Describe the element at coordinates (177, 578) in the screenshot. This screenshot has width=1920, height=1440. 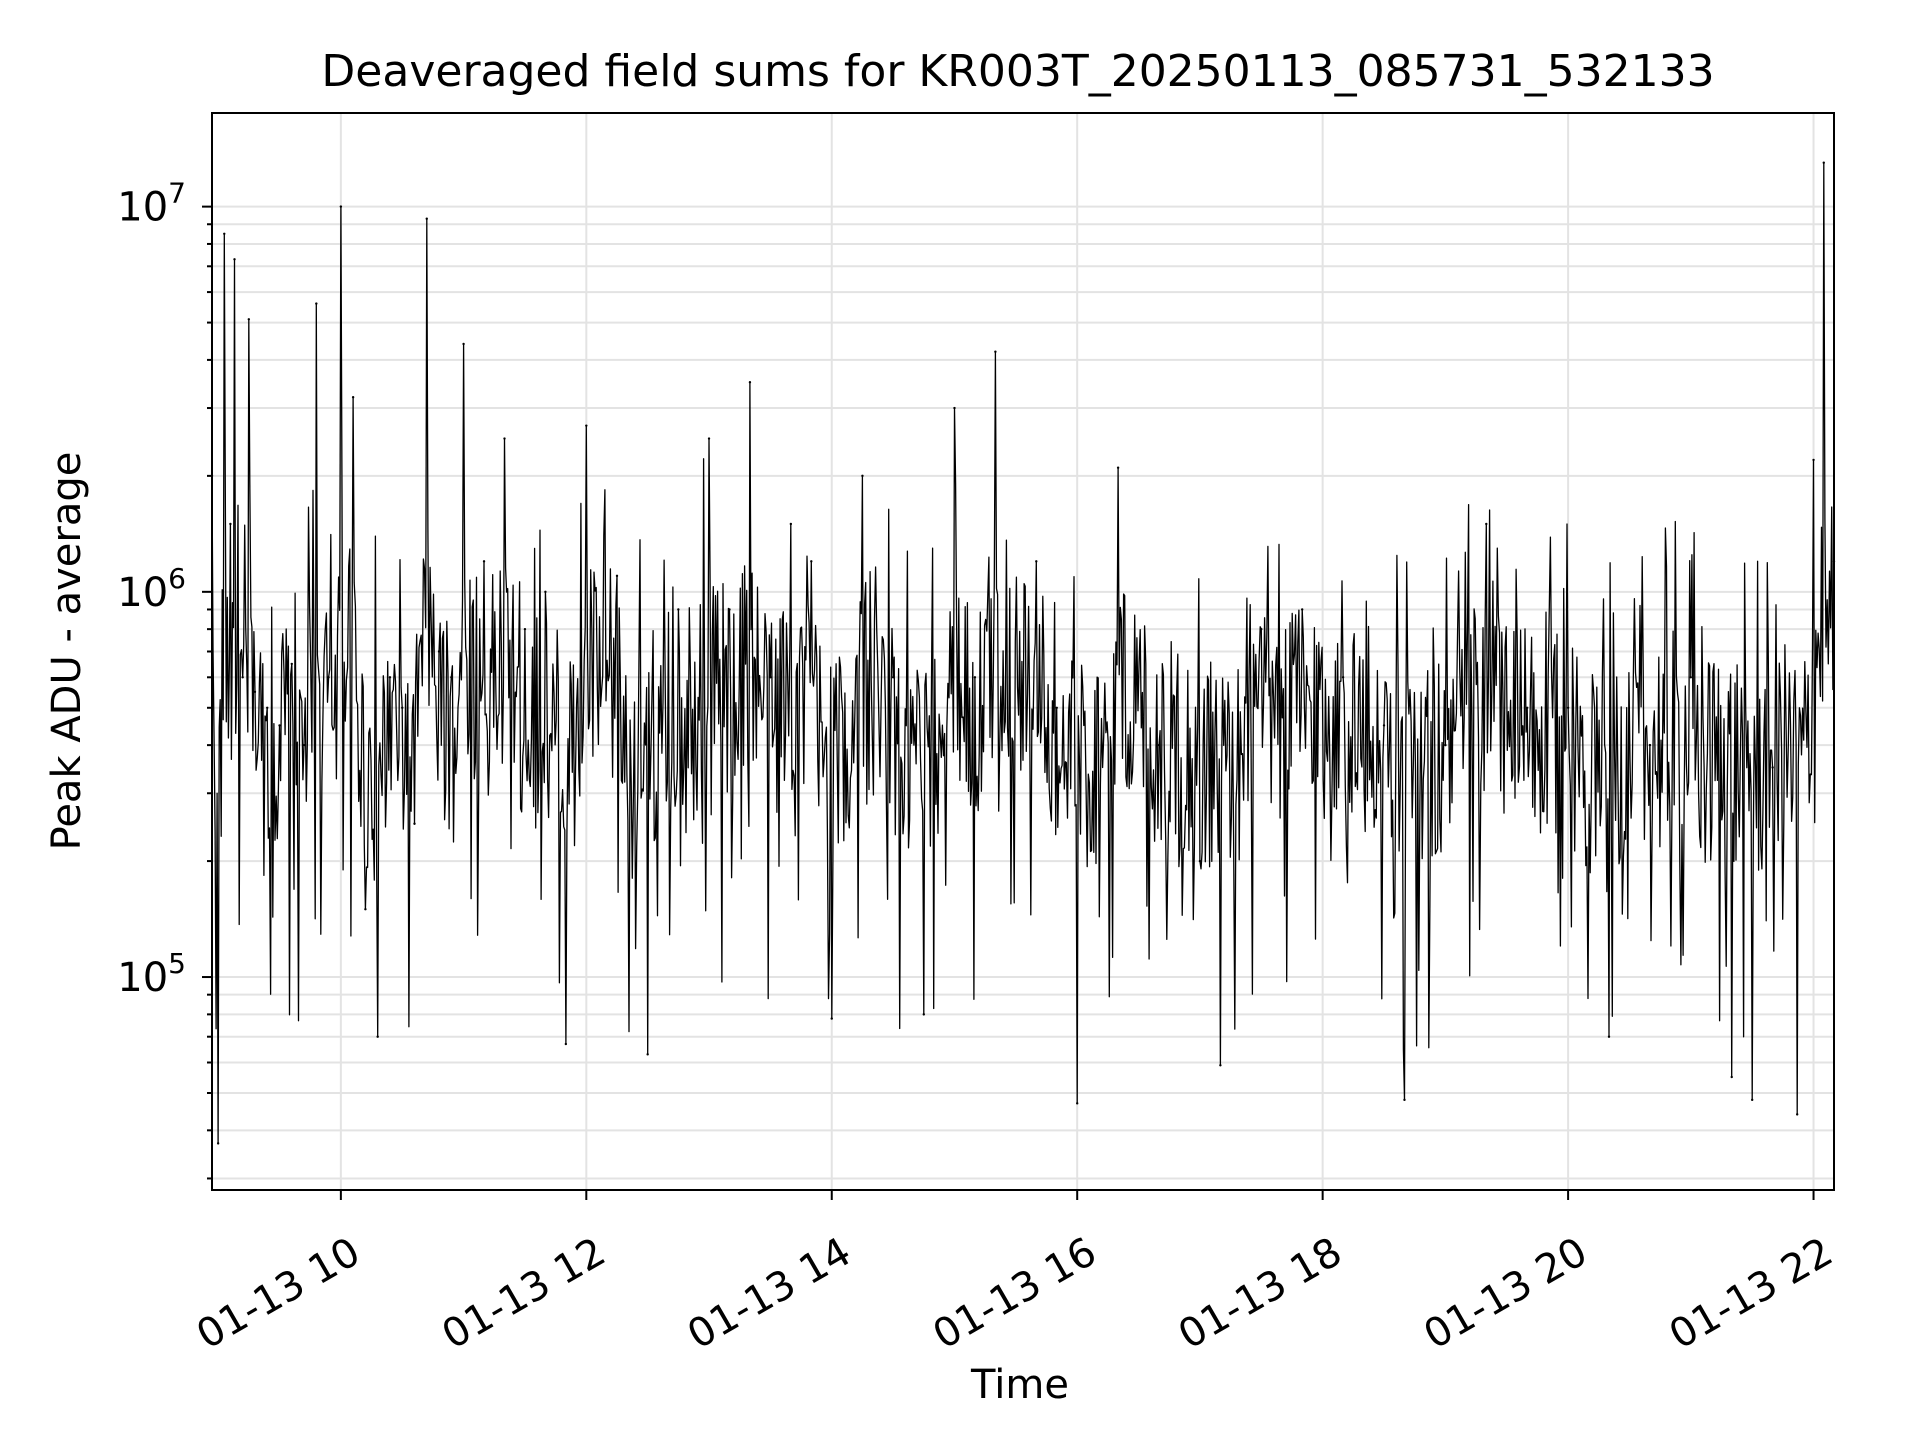
I see `y-tick-exponent: 6` at that location.